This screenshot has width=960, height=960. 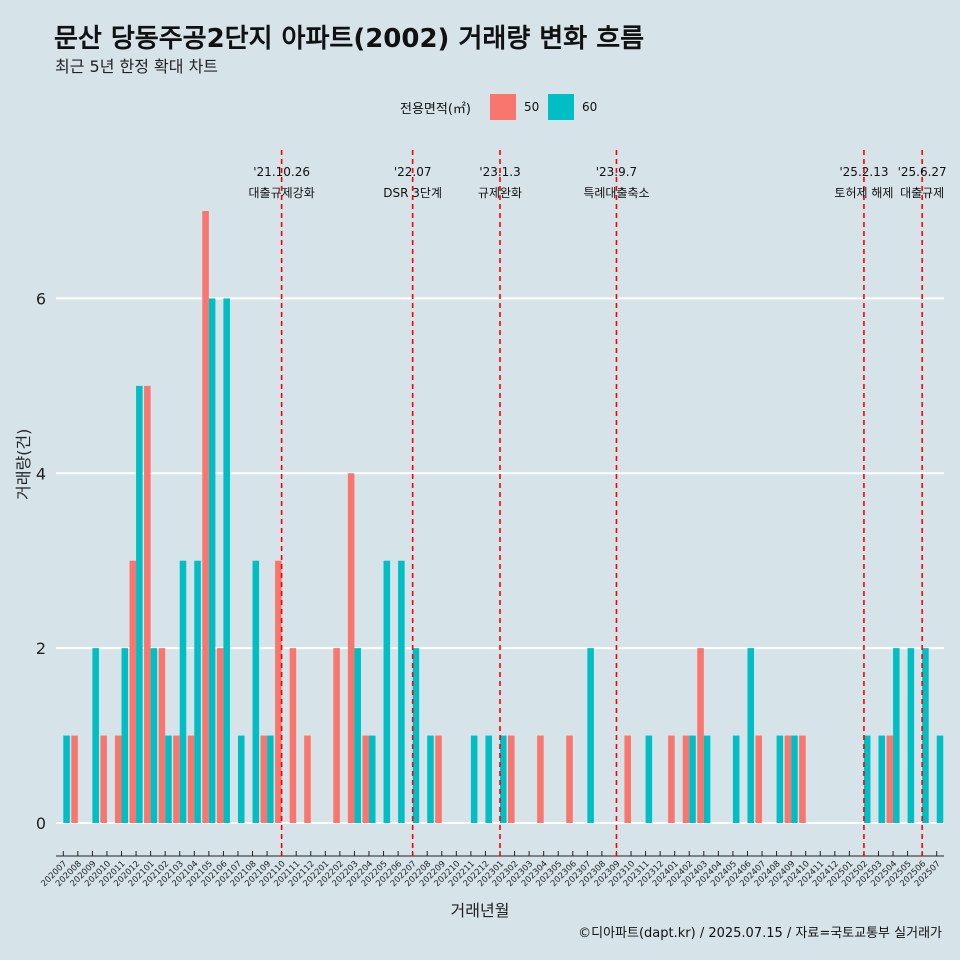 I want to click on event-label: 대출규제, so click(x=922, y=193).